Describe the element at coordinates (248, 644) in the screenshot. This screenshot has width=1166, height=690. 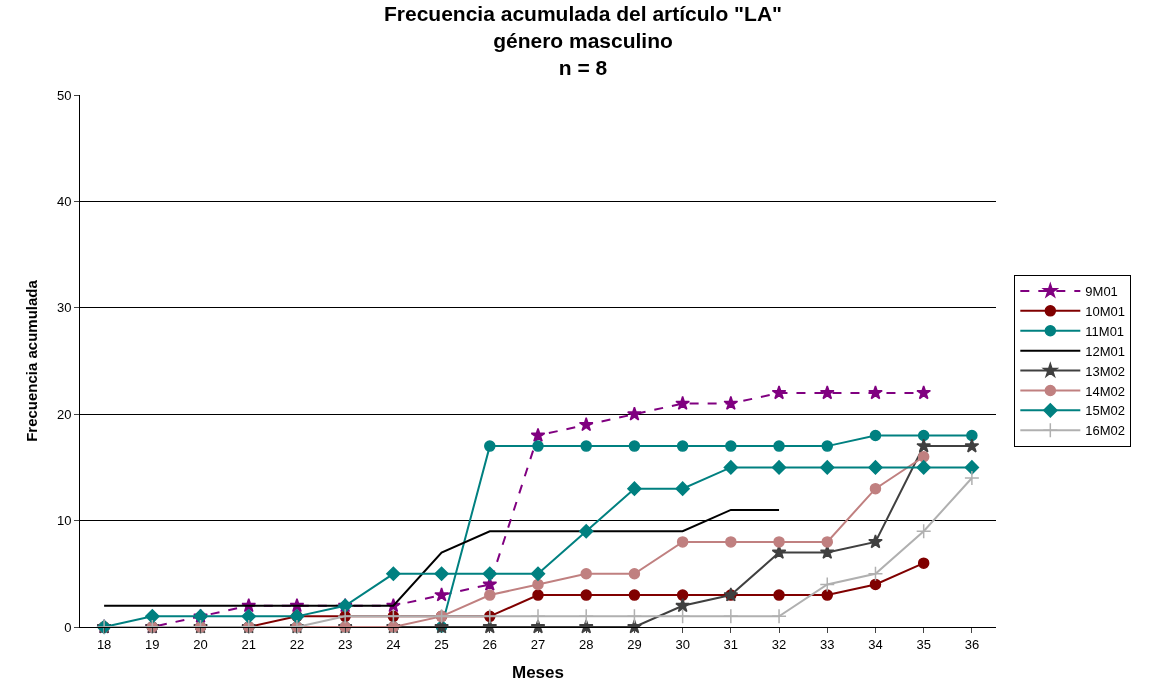
I see `x-tick-label: 21` at that location.